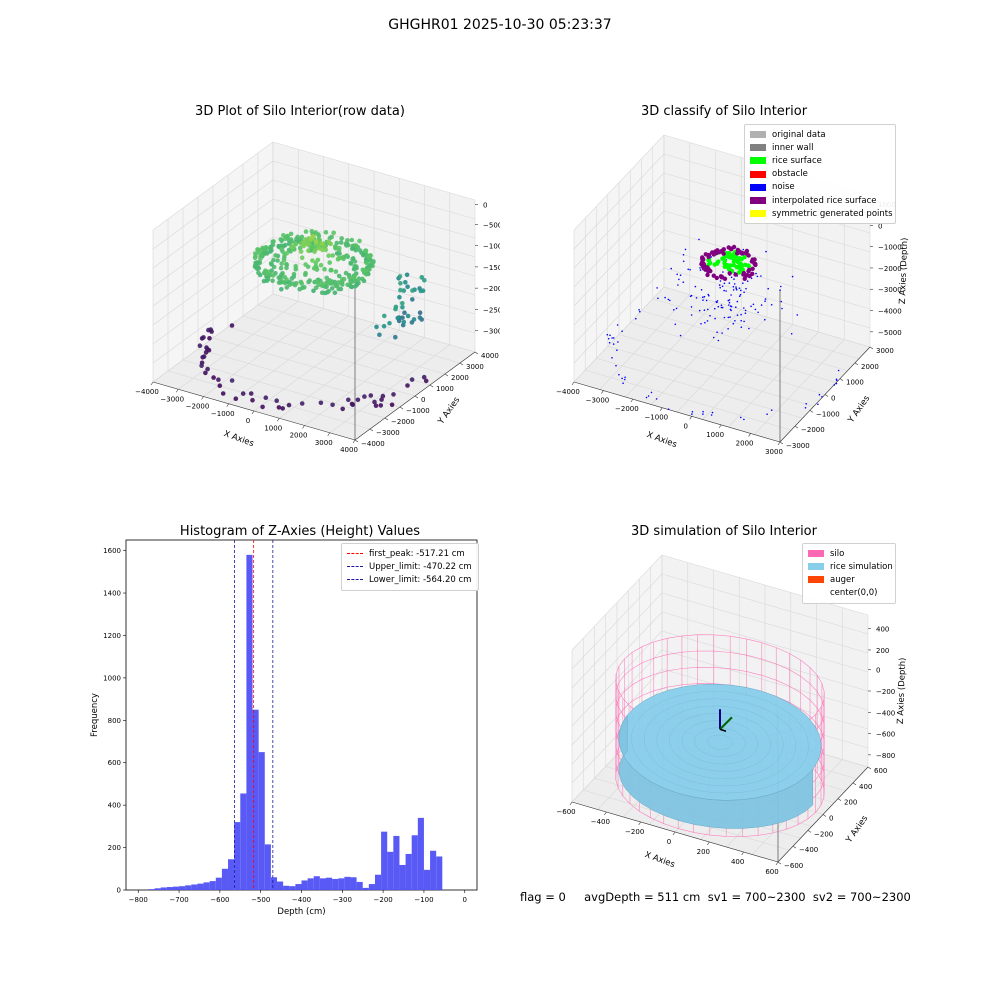 The width and height of the screenshot is (1000, 1000). What do you see at coordinates (820, 200) in the screenshot?
I see `legend-entry: interpolated rice surface` at bounding box center [820, 200].